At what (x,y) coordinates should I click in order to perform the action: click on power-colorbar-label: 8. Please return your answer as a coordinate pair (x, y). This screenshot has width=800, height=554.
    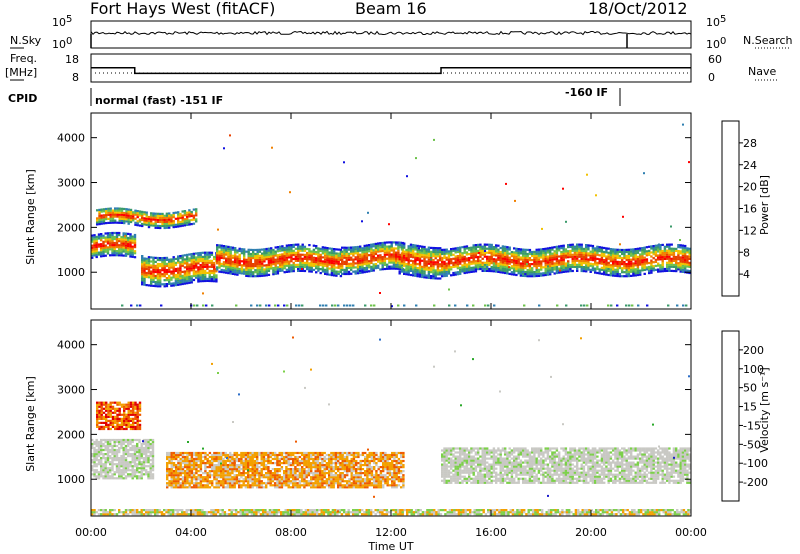
    Looking at the image, I should click on (746, 252).